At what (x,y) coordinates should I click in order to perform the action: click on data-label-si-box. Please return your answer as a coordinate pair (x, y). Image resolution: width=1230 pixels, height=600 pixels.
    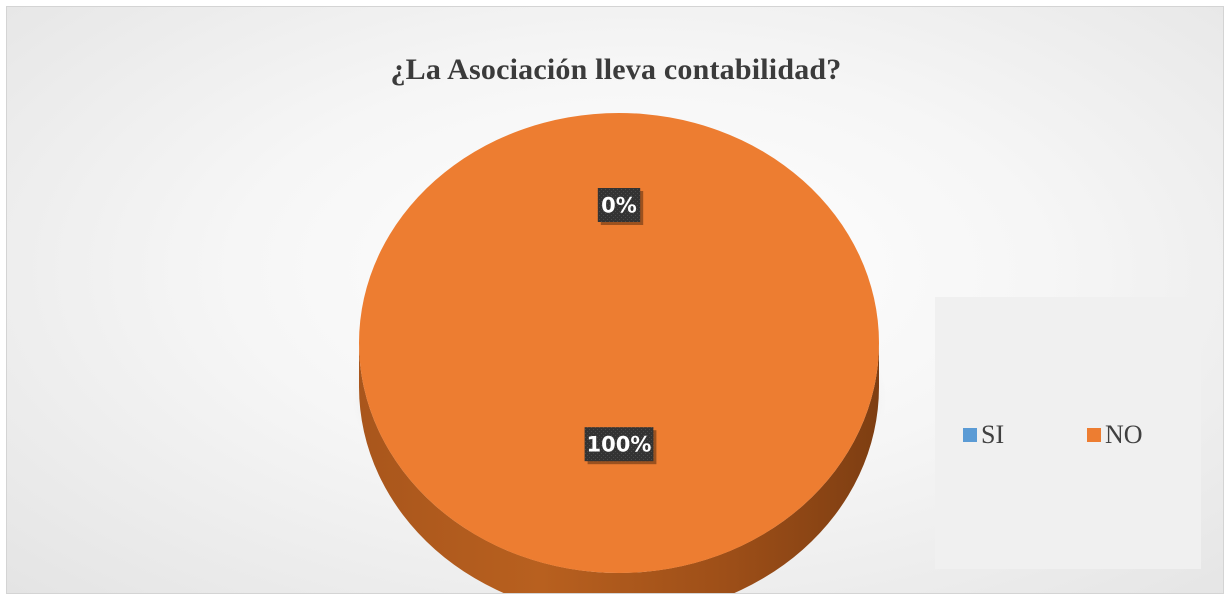
    Looking at the image, I should click on (619, 205).